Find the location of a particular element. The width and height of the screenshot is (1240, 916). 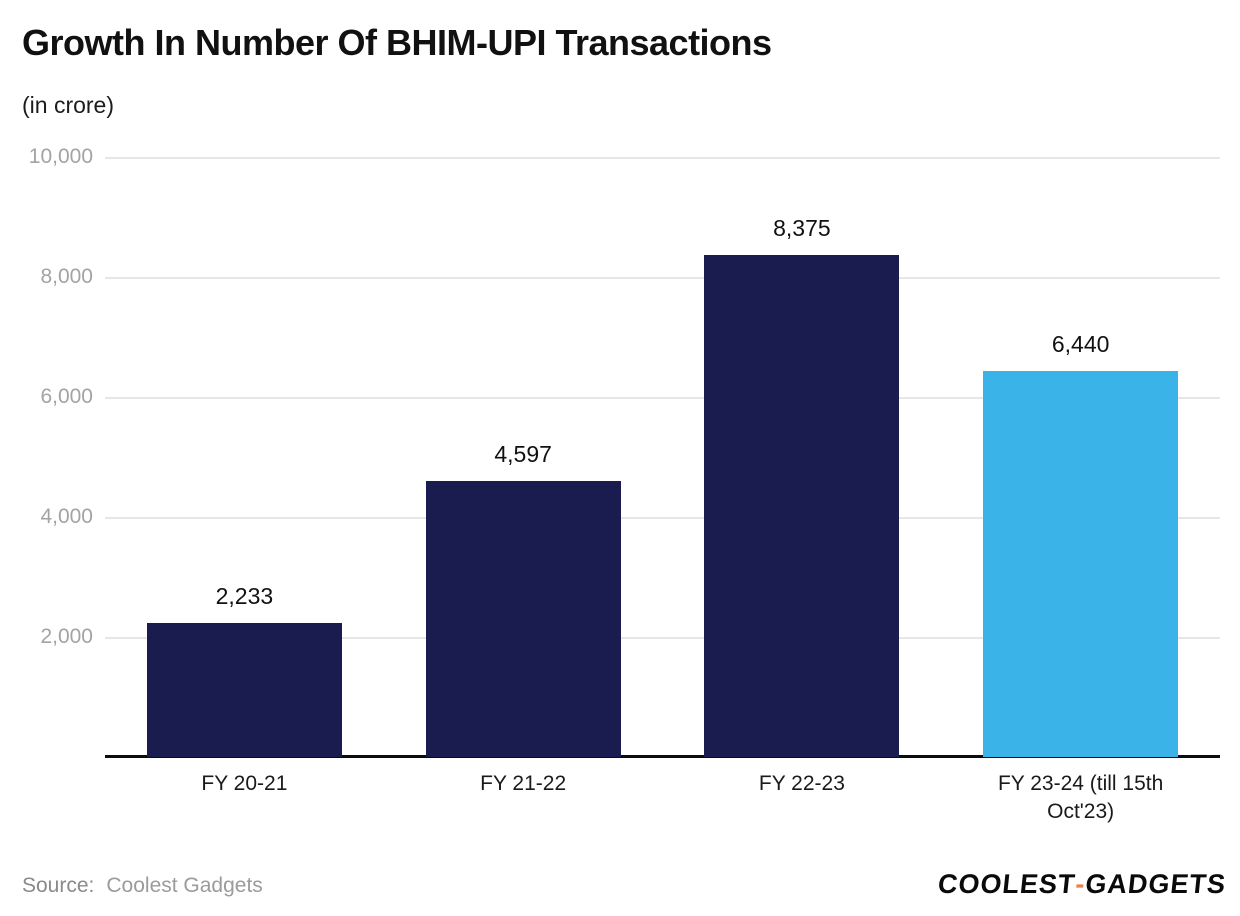

coolest-gadgets-logo: COOLEST-GADGETS is located at coordinates (1081, 884).